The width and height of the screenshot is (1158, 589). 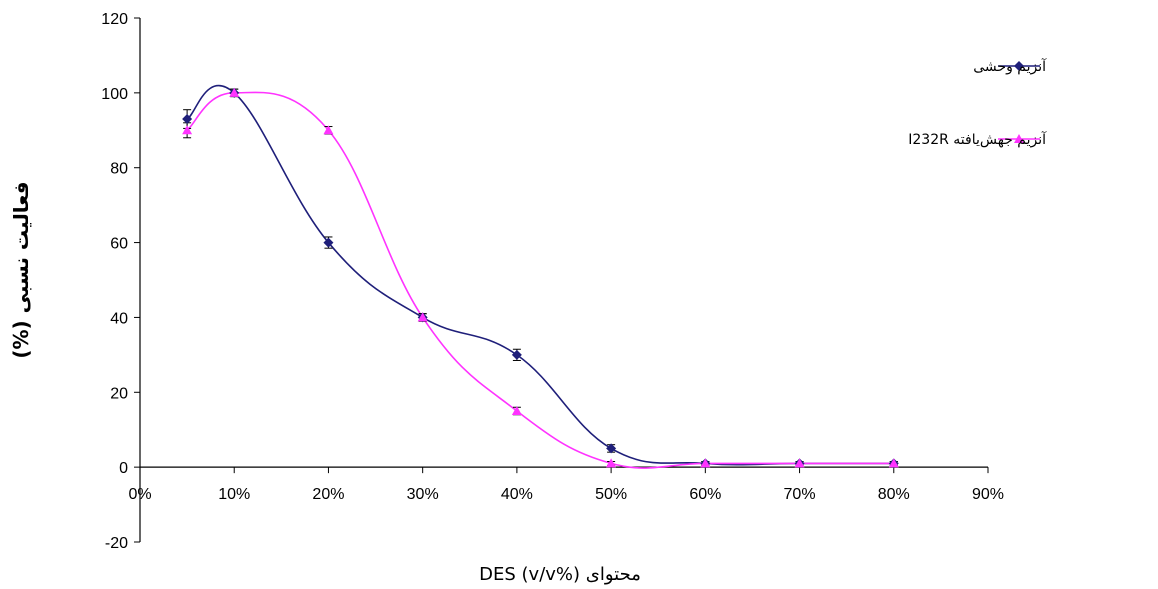 I want to click on x-tick-label: 70%, so click(x=800, y=494).